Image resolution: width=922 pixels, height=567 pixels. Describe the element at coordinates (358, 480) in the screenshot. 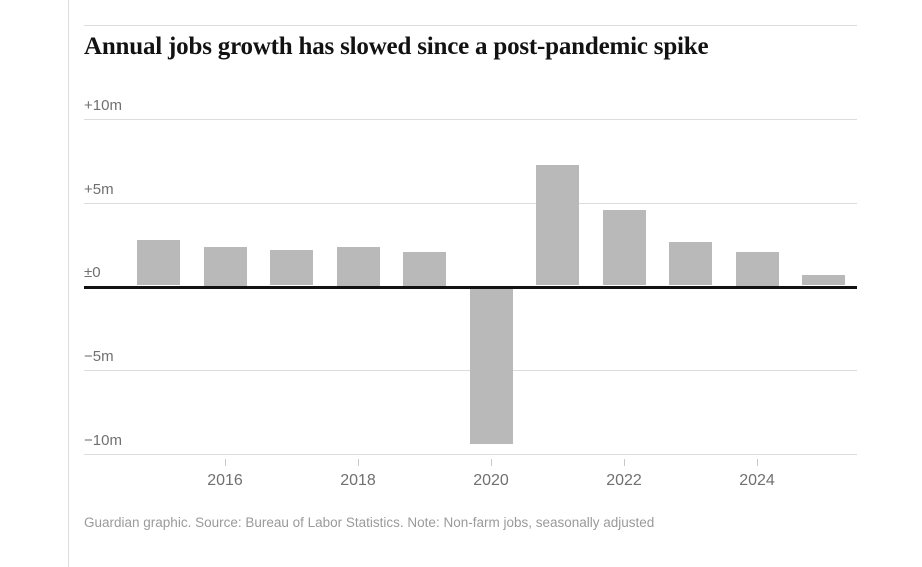

I see `x-axis-label-2018: 2018` at that location.